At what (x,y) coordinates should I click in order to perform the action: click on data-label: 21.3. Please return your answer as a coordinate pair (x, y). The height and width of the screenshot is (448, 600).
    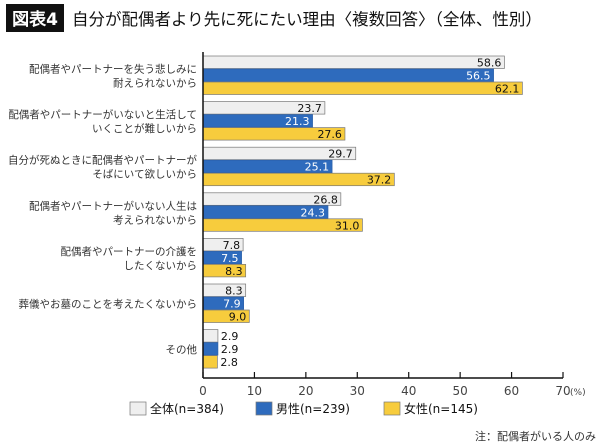
    Looking at the image, I should click on (297, 121).